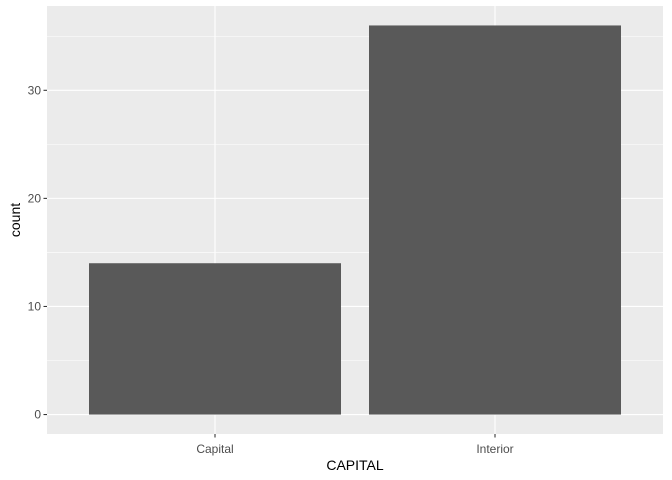 The width and height of the screenshot is (672, 480). I want to click on y-axis-title: count, so click(15, 220).